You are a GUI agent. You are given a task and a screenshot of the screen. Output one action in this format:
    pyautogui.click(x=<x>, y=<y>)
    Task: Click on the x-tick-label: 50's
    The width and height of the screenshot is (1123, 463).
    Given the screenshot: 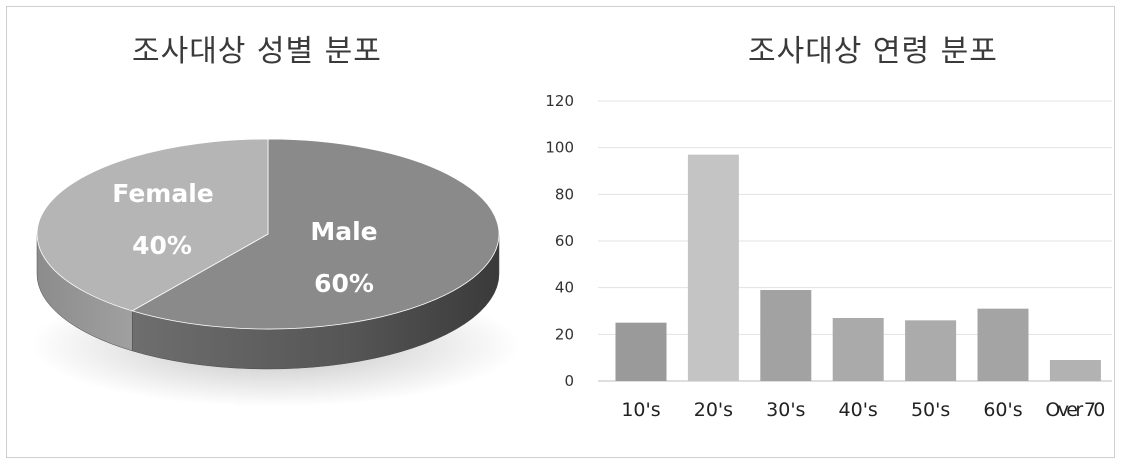 What is the action you would take?
    pyautogui.click(x=930, y=410)
    